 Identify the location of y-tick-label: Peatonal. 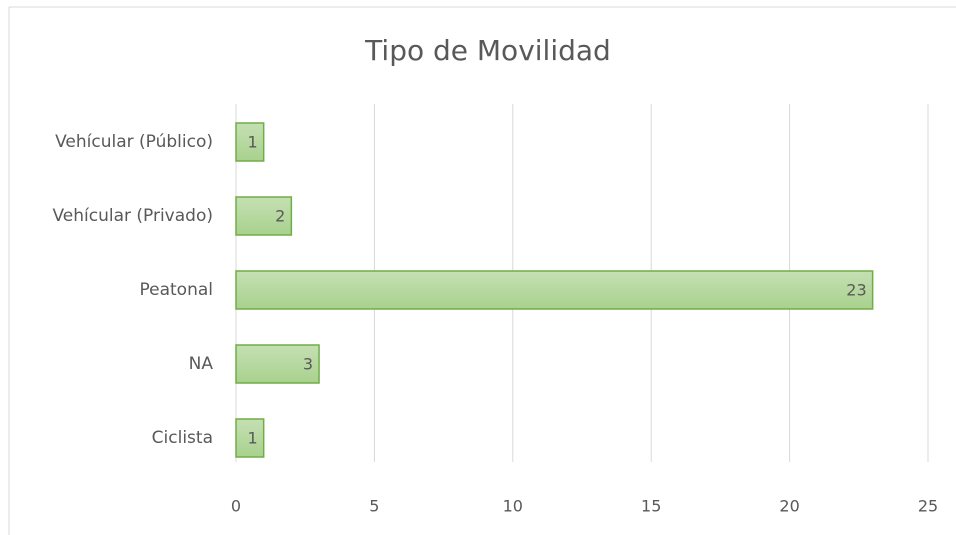
(176, 290).